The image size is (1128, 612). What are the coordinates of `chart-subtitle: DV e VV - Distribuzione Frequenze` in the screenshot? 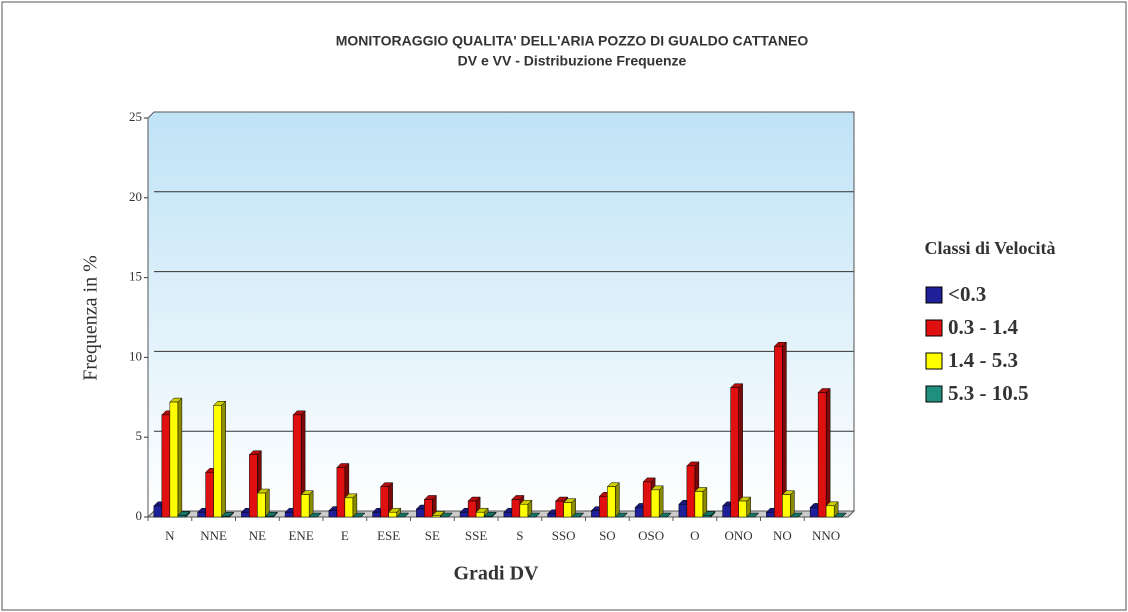 It's located at (572, 61).